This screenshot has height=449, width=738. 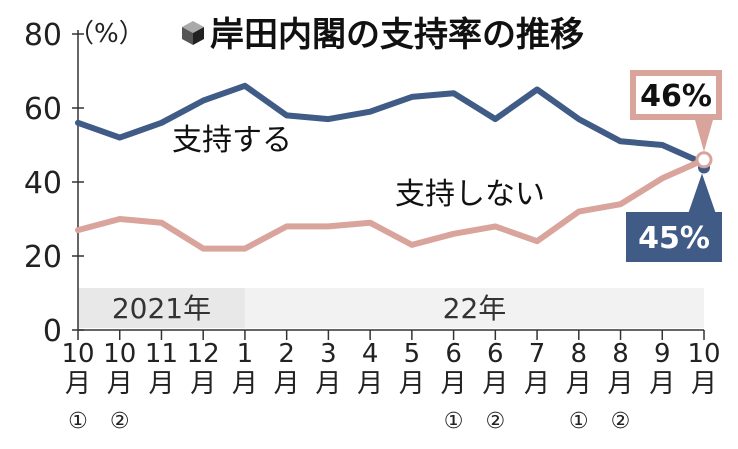 I want to click on x-tick-month-number: 12, so click(x=203, y=354).